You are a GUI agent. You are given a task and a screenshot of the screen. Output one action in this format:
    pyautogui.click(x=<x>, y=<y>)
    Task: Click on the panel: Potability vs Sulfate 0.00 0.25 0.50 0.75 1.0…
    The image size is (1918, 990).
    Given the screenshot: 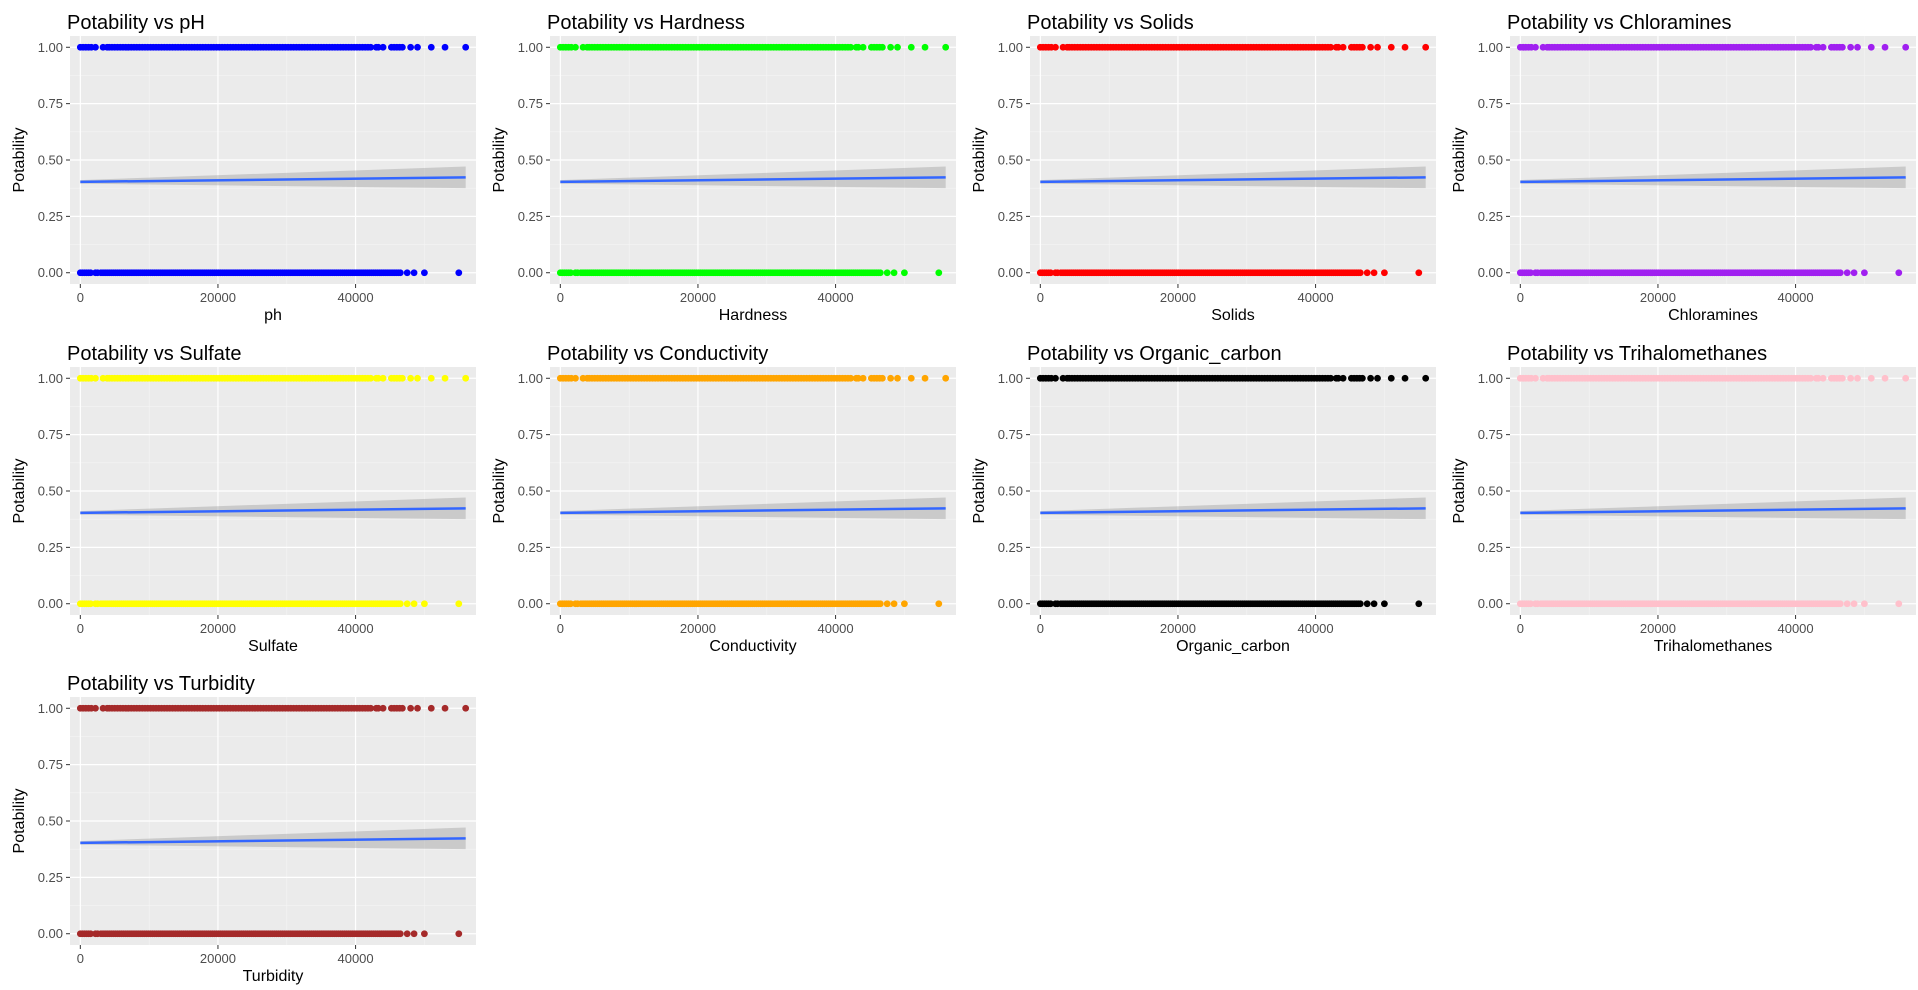 What is the action you would take?
    pyautogui.click(x=243, y=499)
    